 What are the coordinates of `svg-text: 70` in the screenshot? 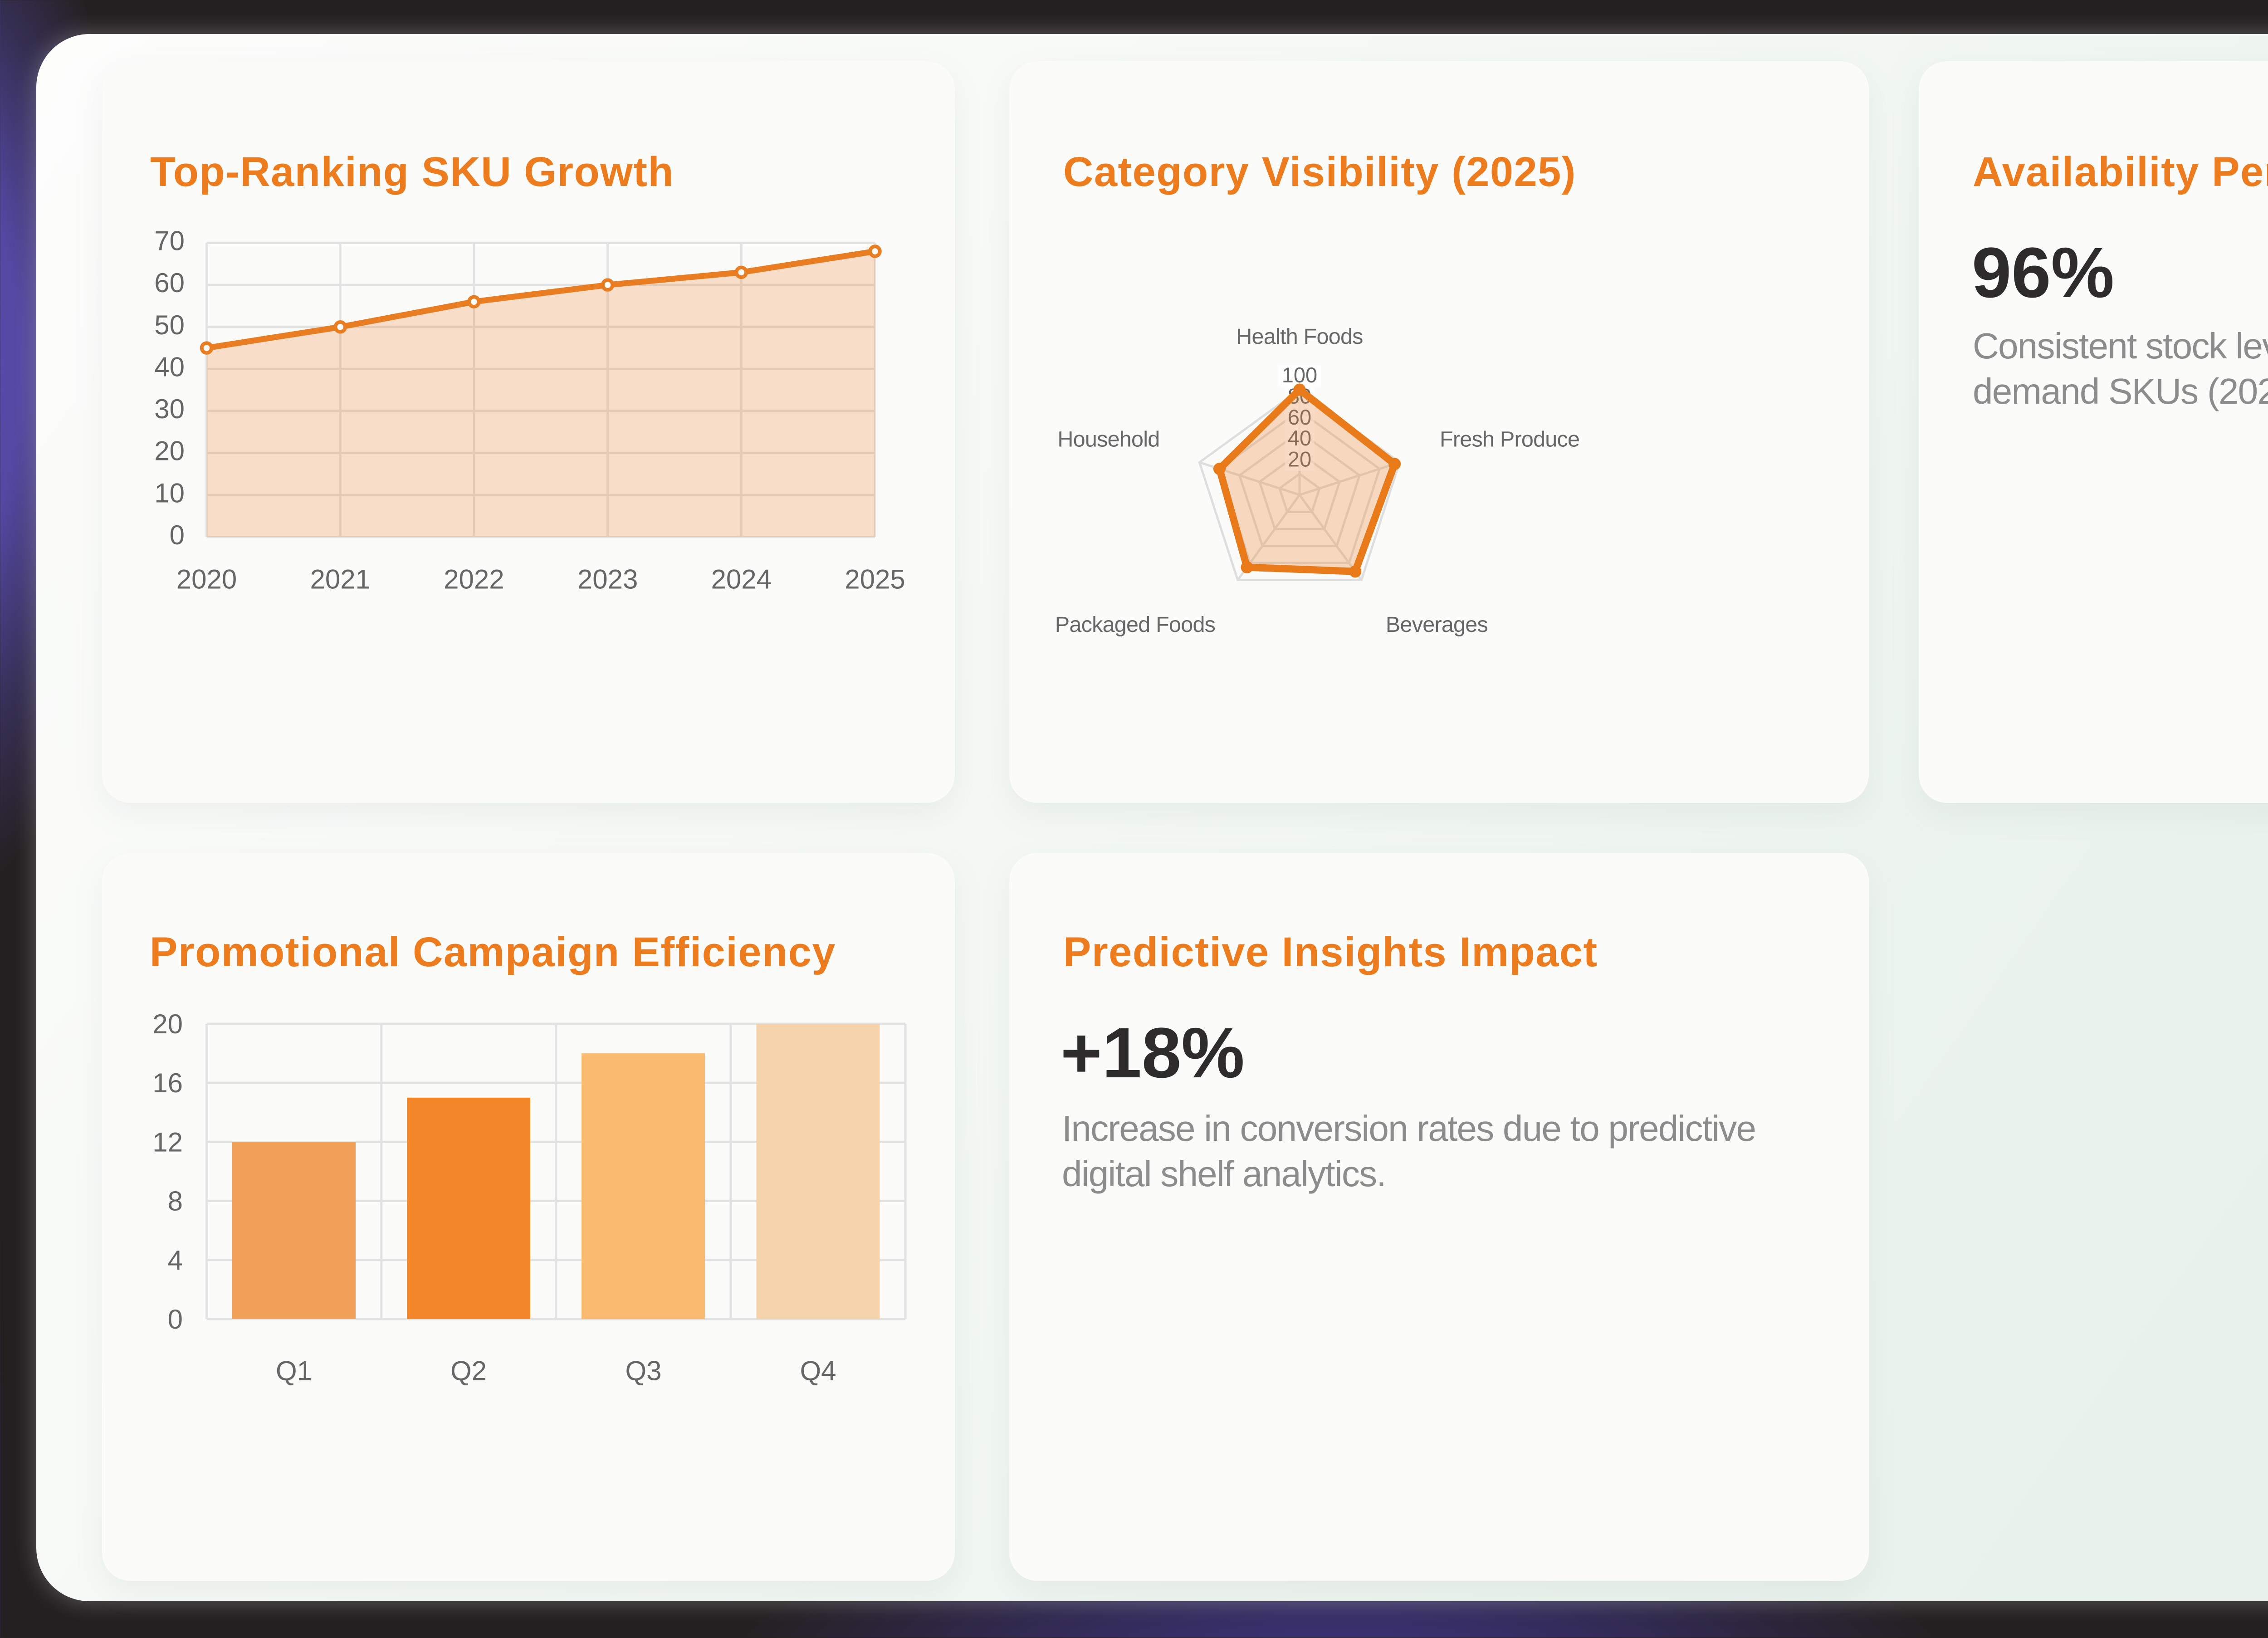 It's located at (170, 240).